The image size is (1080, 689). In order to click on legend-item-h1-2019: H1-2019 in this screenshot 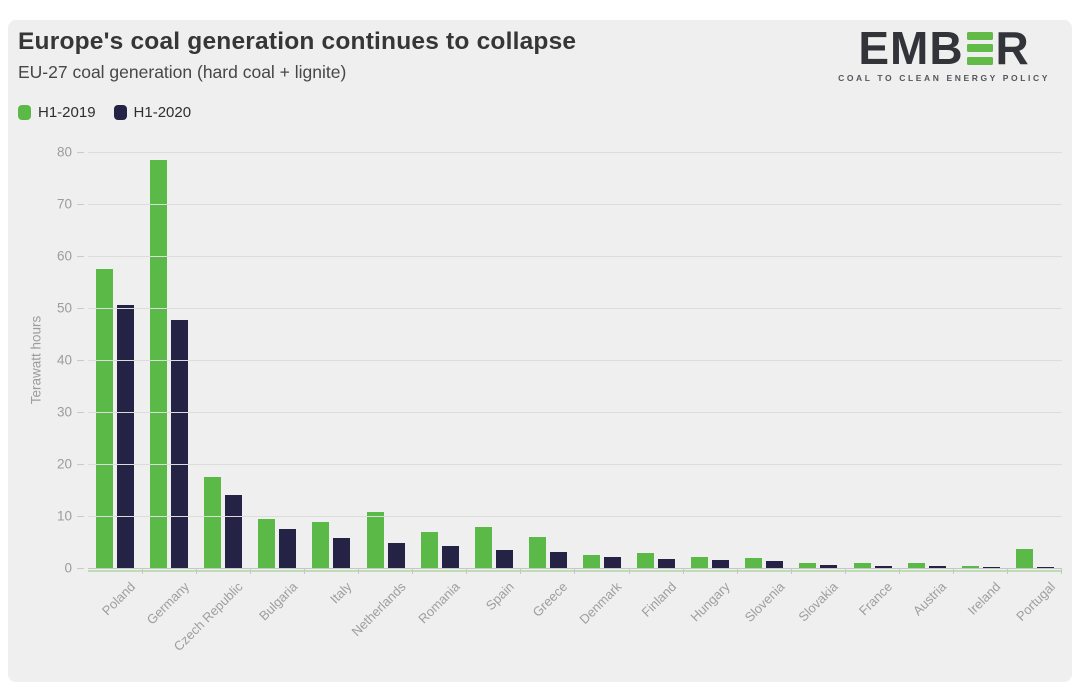, I will do `click(57, 112)`.